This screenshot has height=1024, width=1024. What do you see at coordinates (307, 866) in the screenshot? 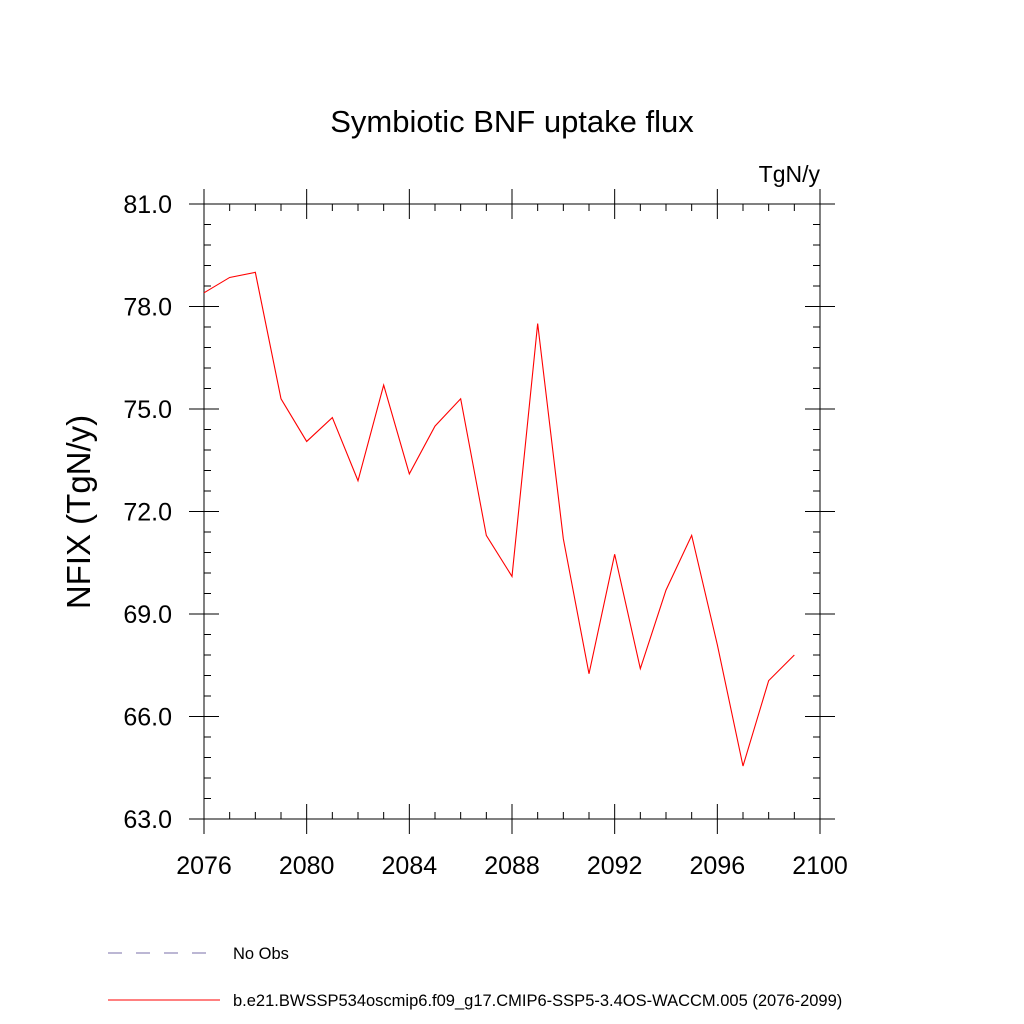
I see `x-tick-label: 2080` at bounding box center [307, 866].